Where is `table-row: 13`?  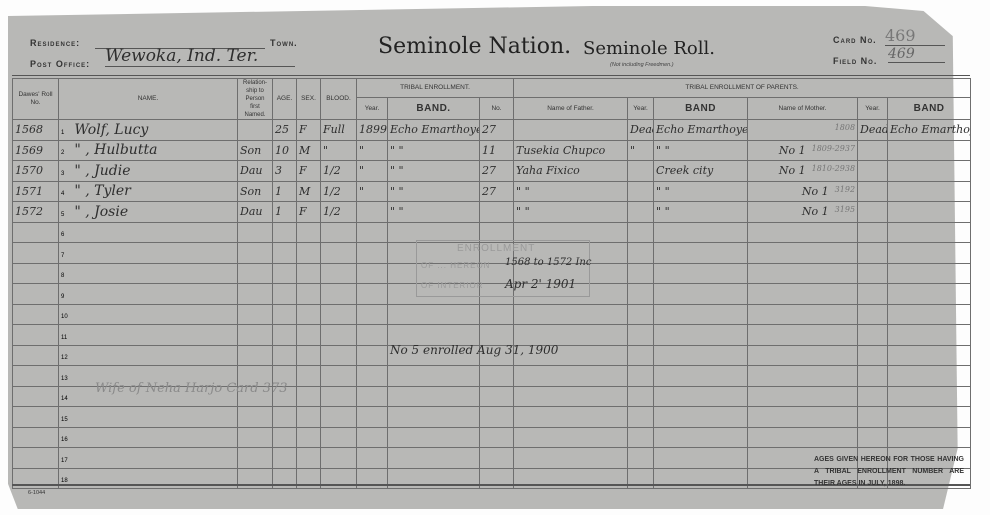 table-row: 13 is located at coordinates (492, 376).